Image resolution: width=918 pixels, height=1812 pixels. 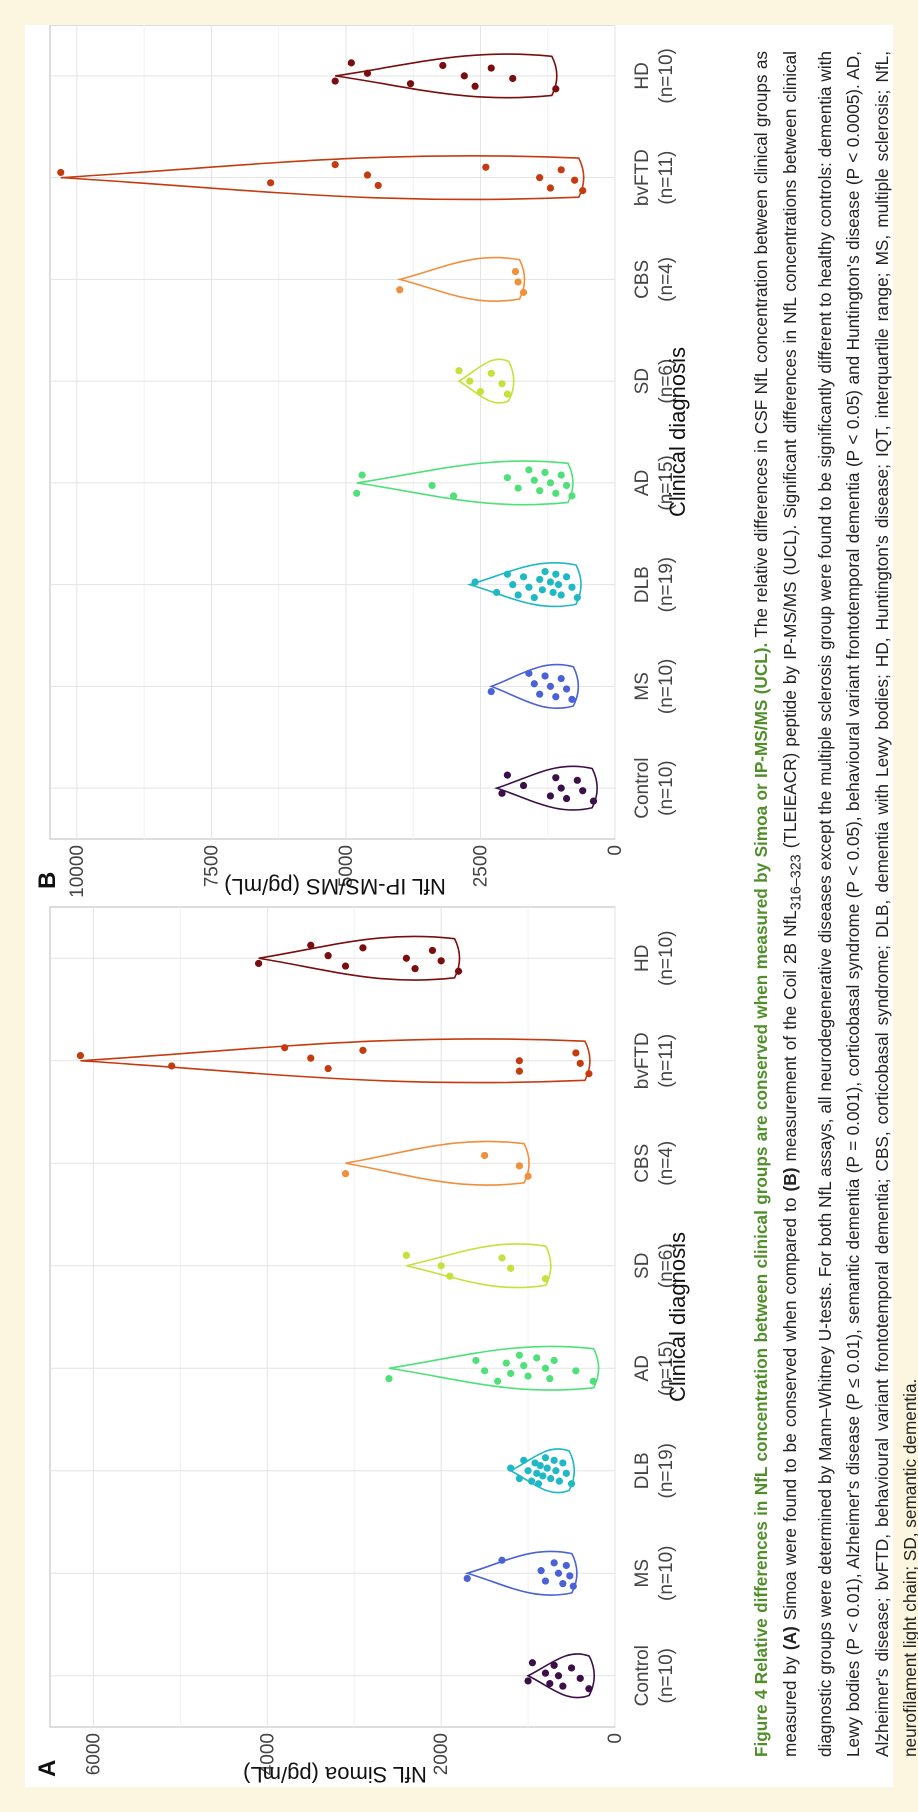 I want to click on data-point-hd-b, so click(x=335, y=81).